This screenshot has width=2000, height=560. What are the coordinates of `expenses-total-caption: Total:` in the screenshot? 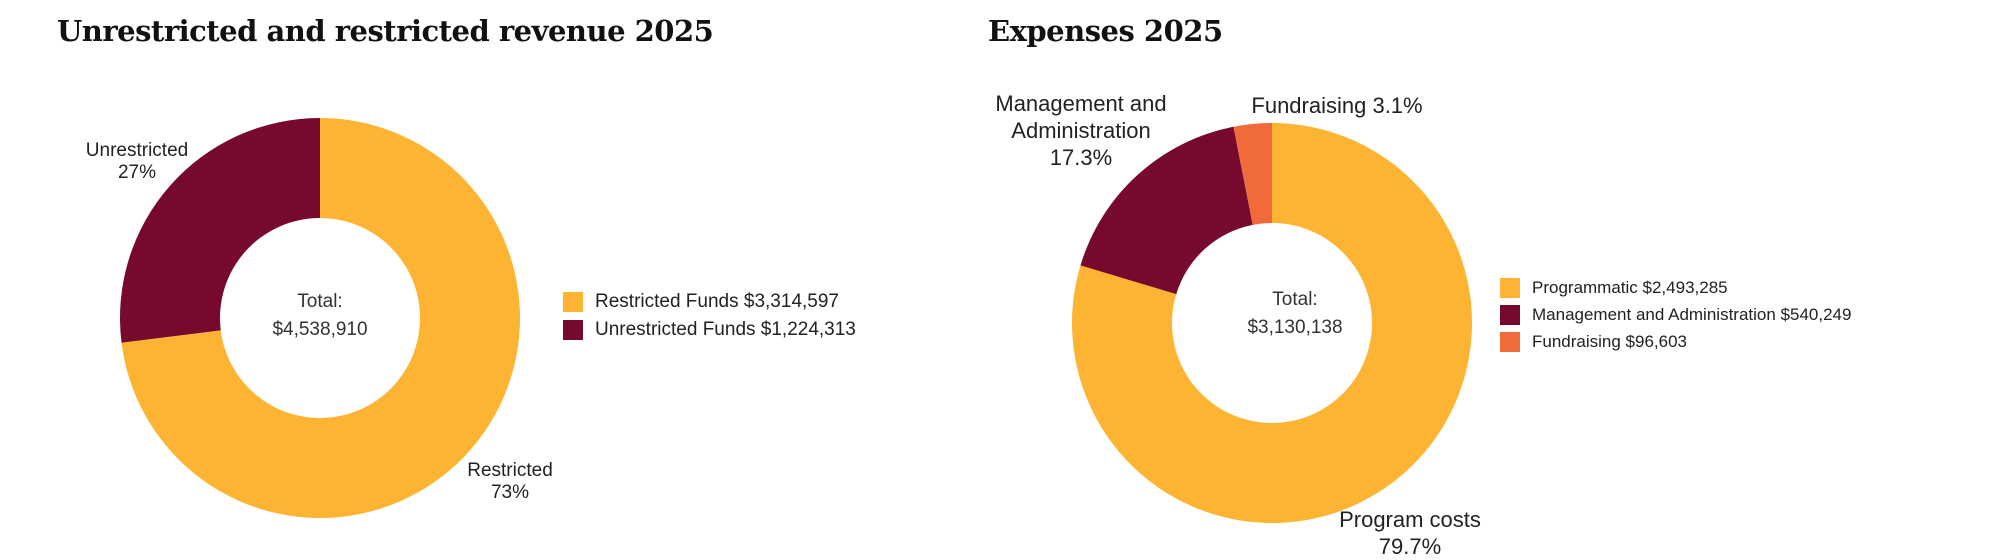 It's located at (1295, 299).